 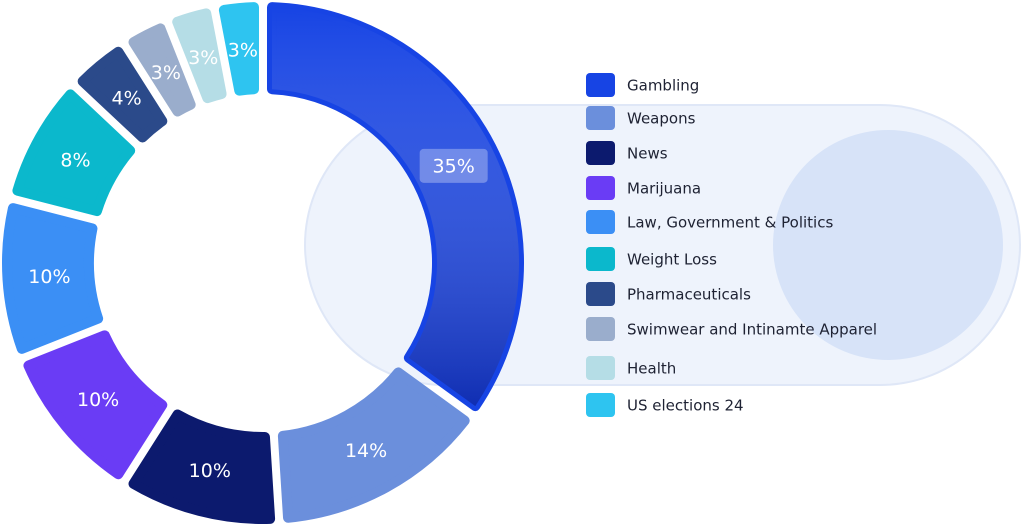 I want to click on legend-label: US elections 24, so click(x=685, y=406).